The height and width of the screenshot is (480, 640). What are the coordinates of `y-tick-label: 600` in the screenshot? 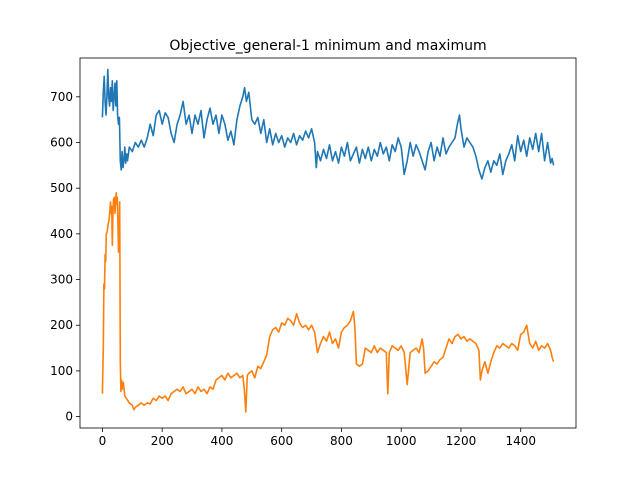 It's located at (61, 143).